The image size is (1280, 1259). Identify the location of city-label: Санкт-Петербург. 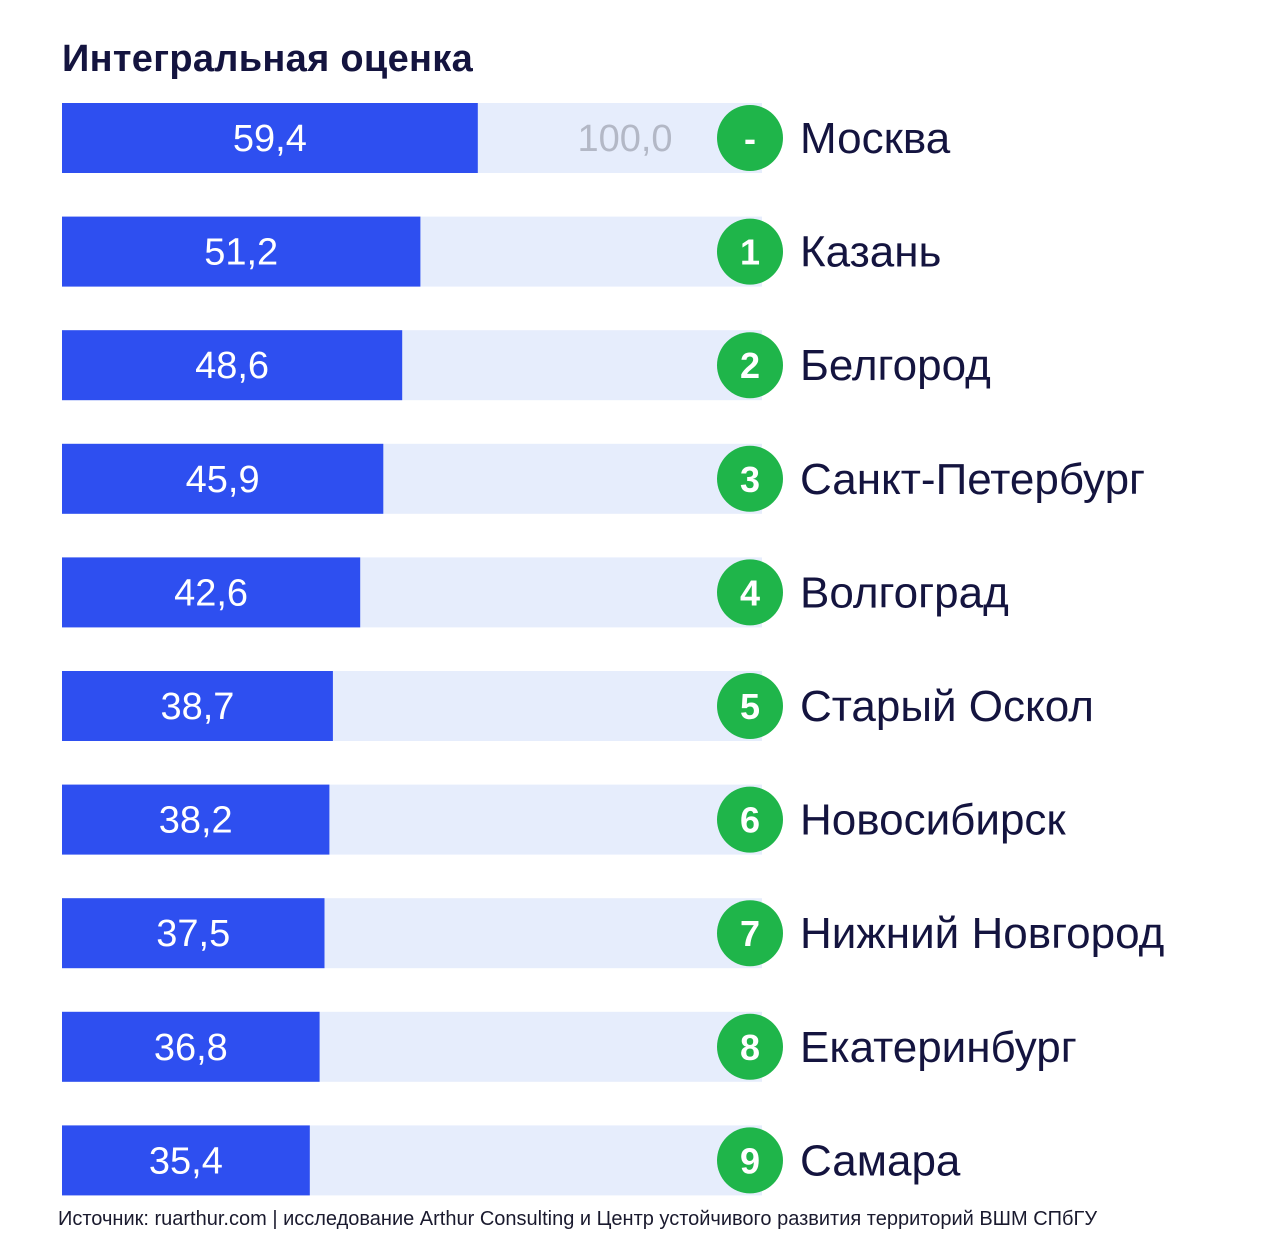
(972, 479).